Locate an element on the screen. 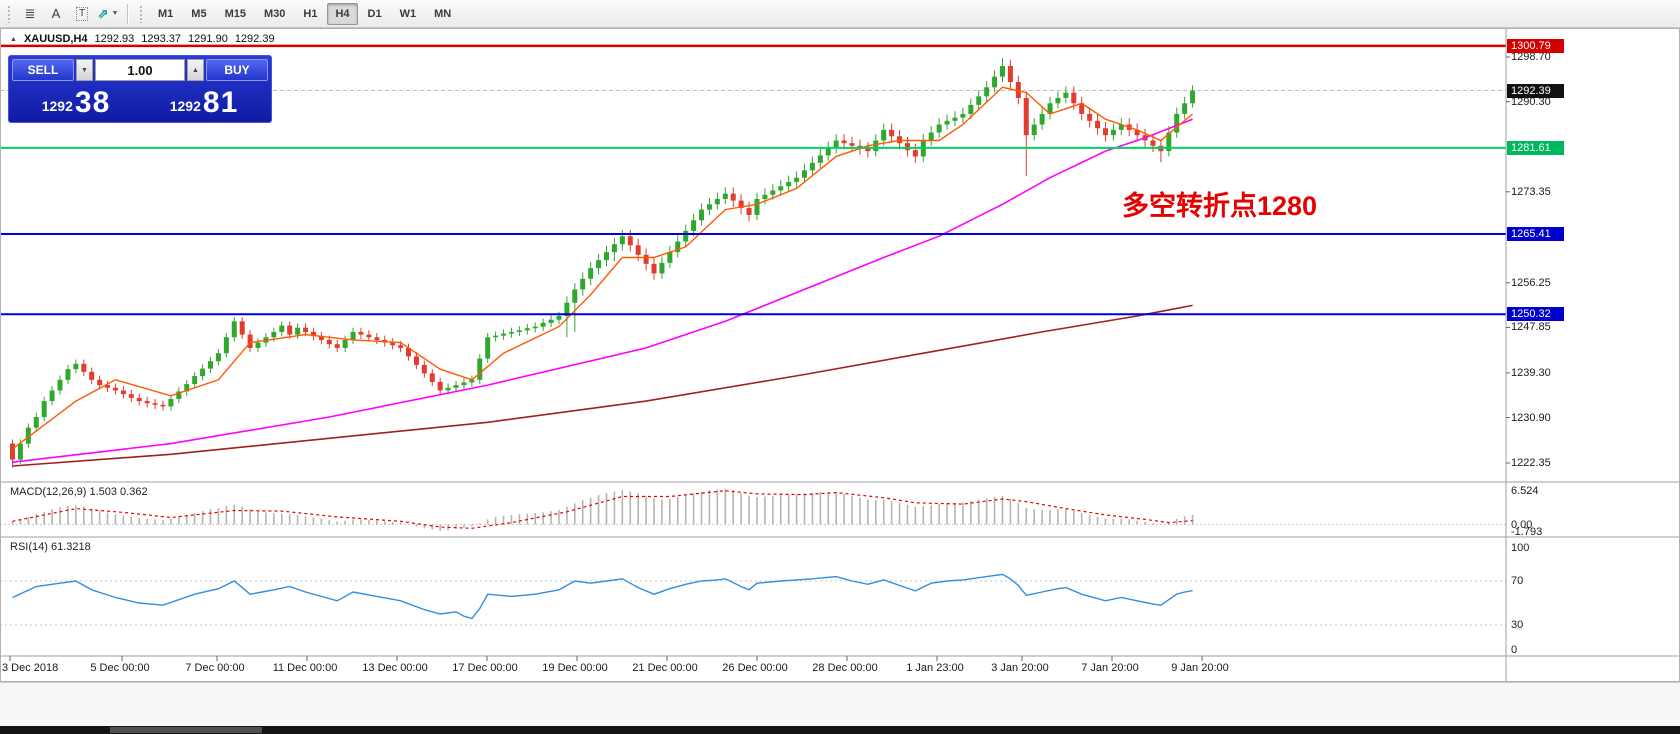 This screenshot has width=1680, height=734. buy-button: BUY is located at coordinates (237, 70).